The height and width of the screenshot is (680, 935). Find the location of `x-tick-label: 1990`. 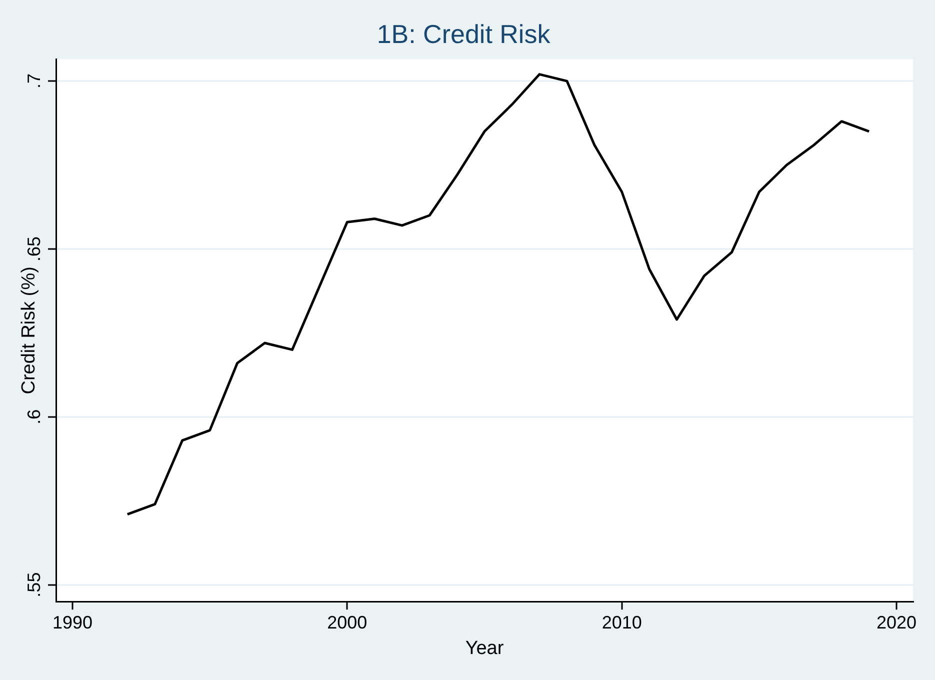

x-tick-label: 1990 is located at coordinates (72, 622).